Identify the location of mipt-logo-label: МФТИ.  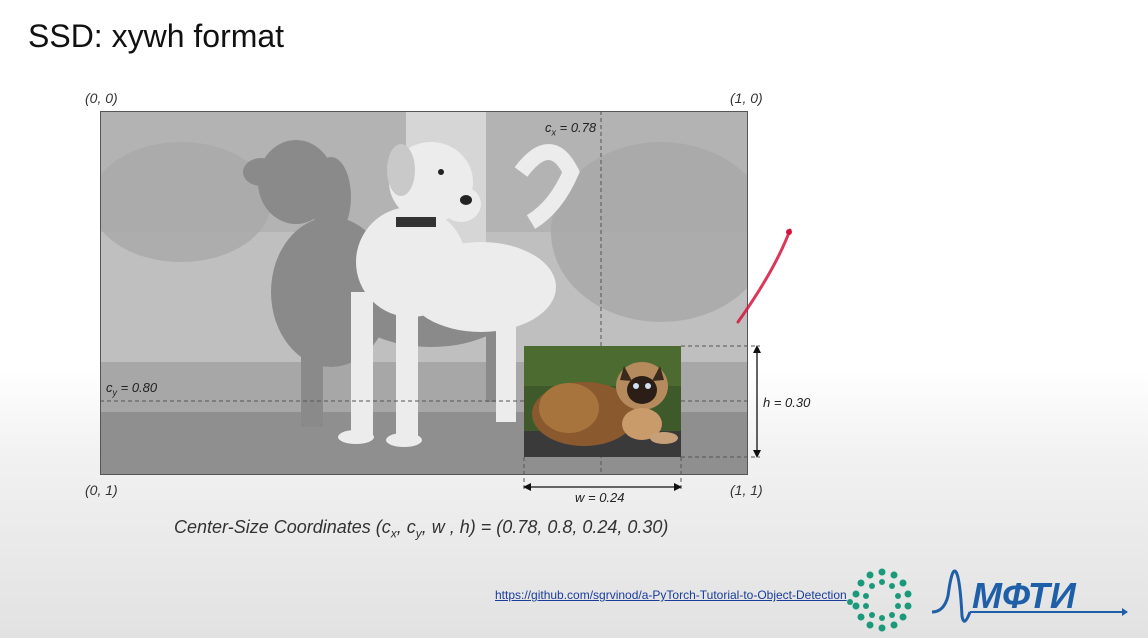
(1024, 595).